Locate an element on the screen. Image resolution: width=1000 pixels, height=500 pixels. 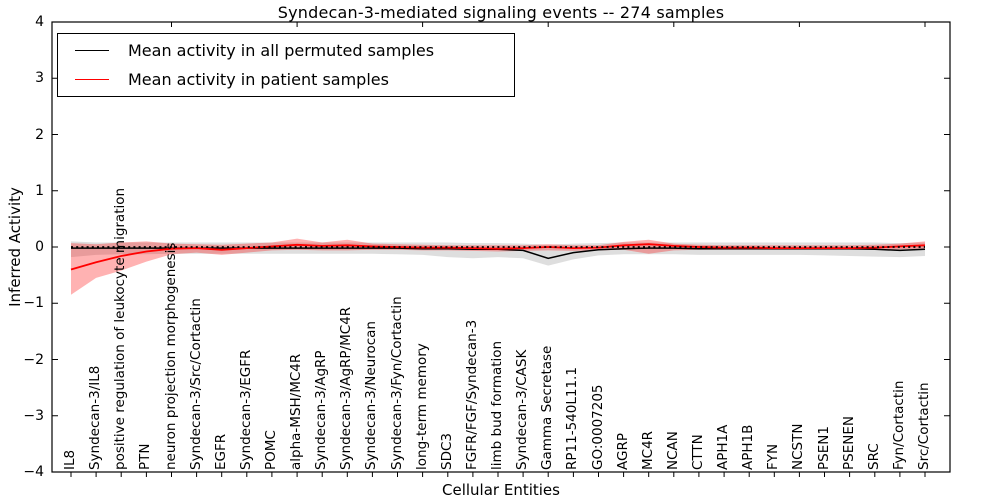
y-tick-label: 1 is located at coordinates (39, 190).